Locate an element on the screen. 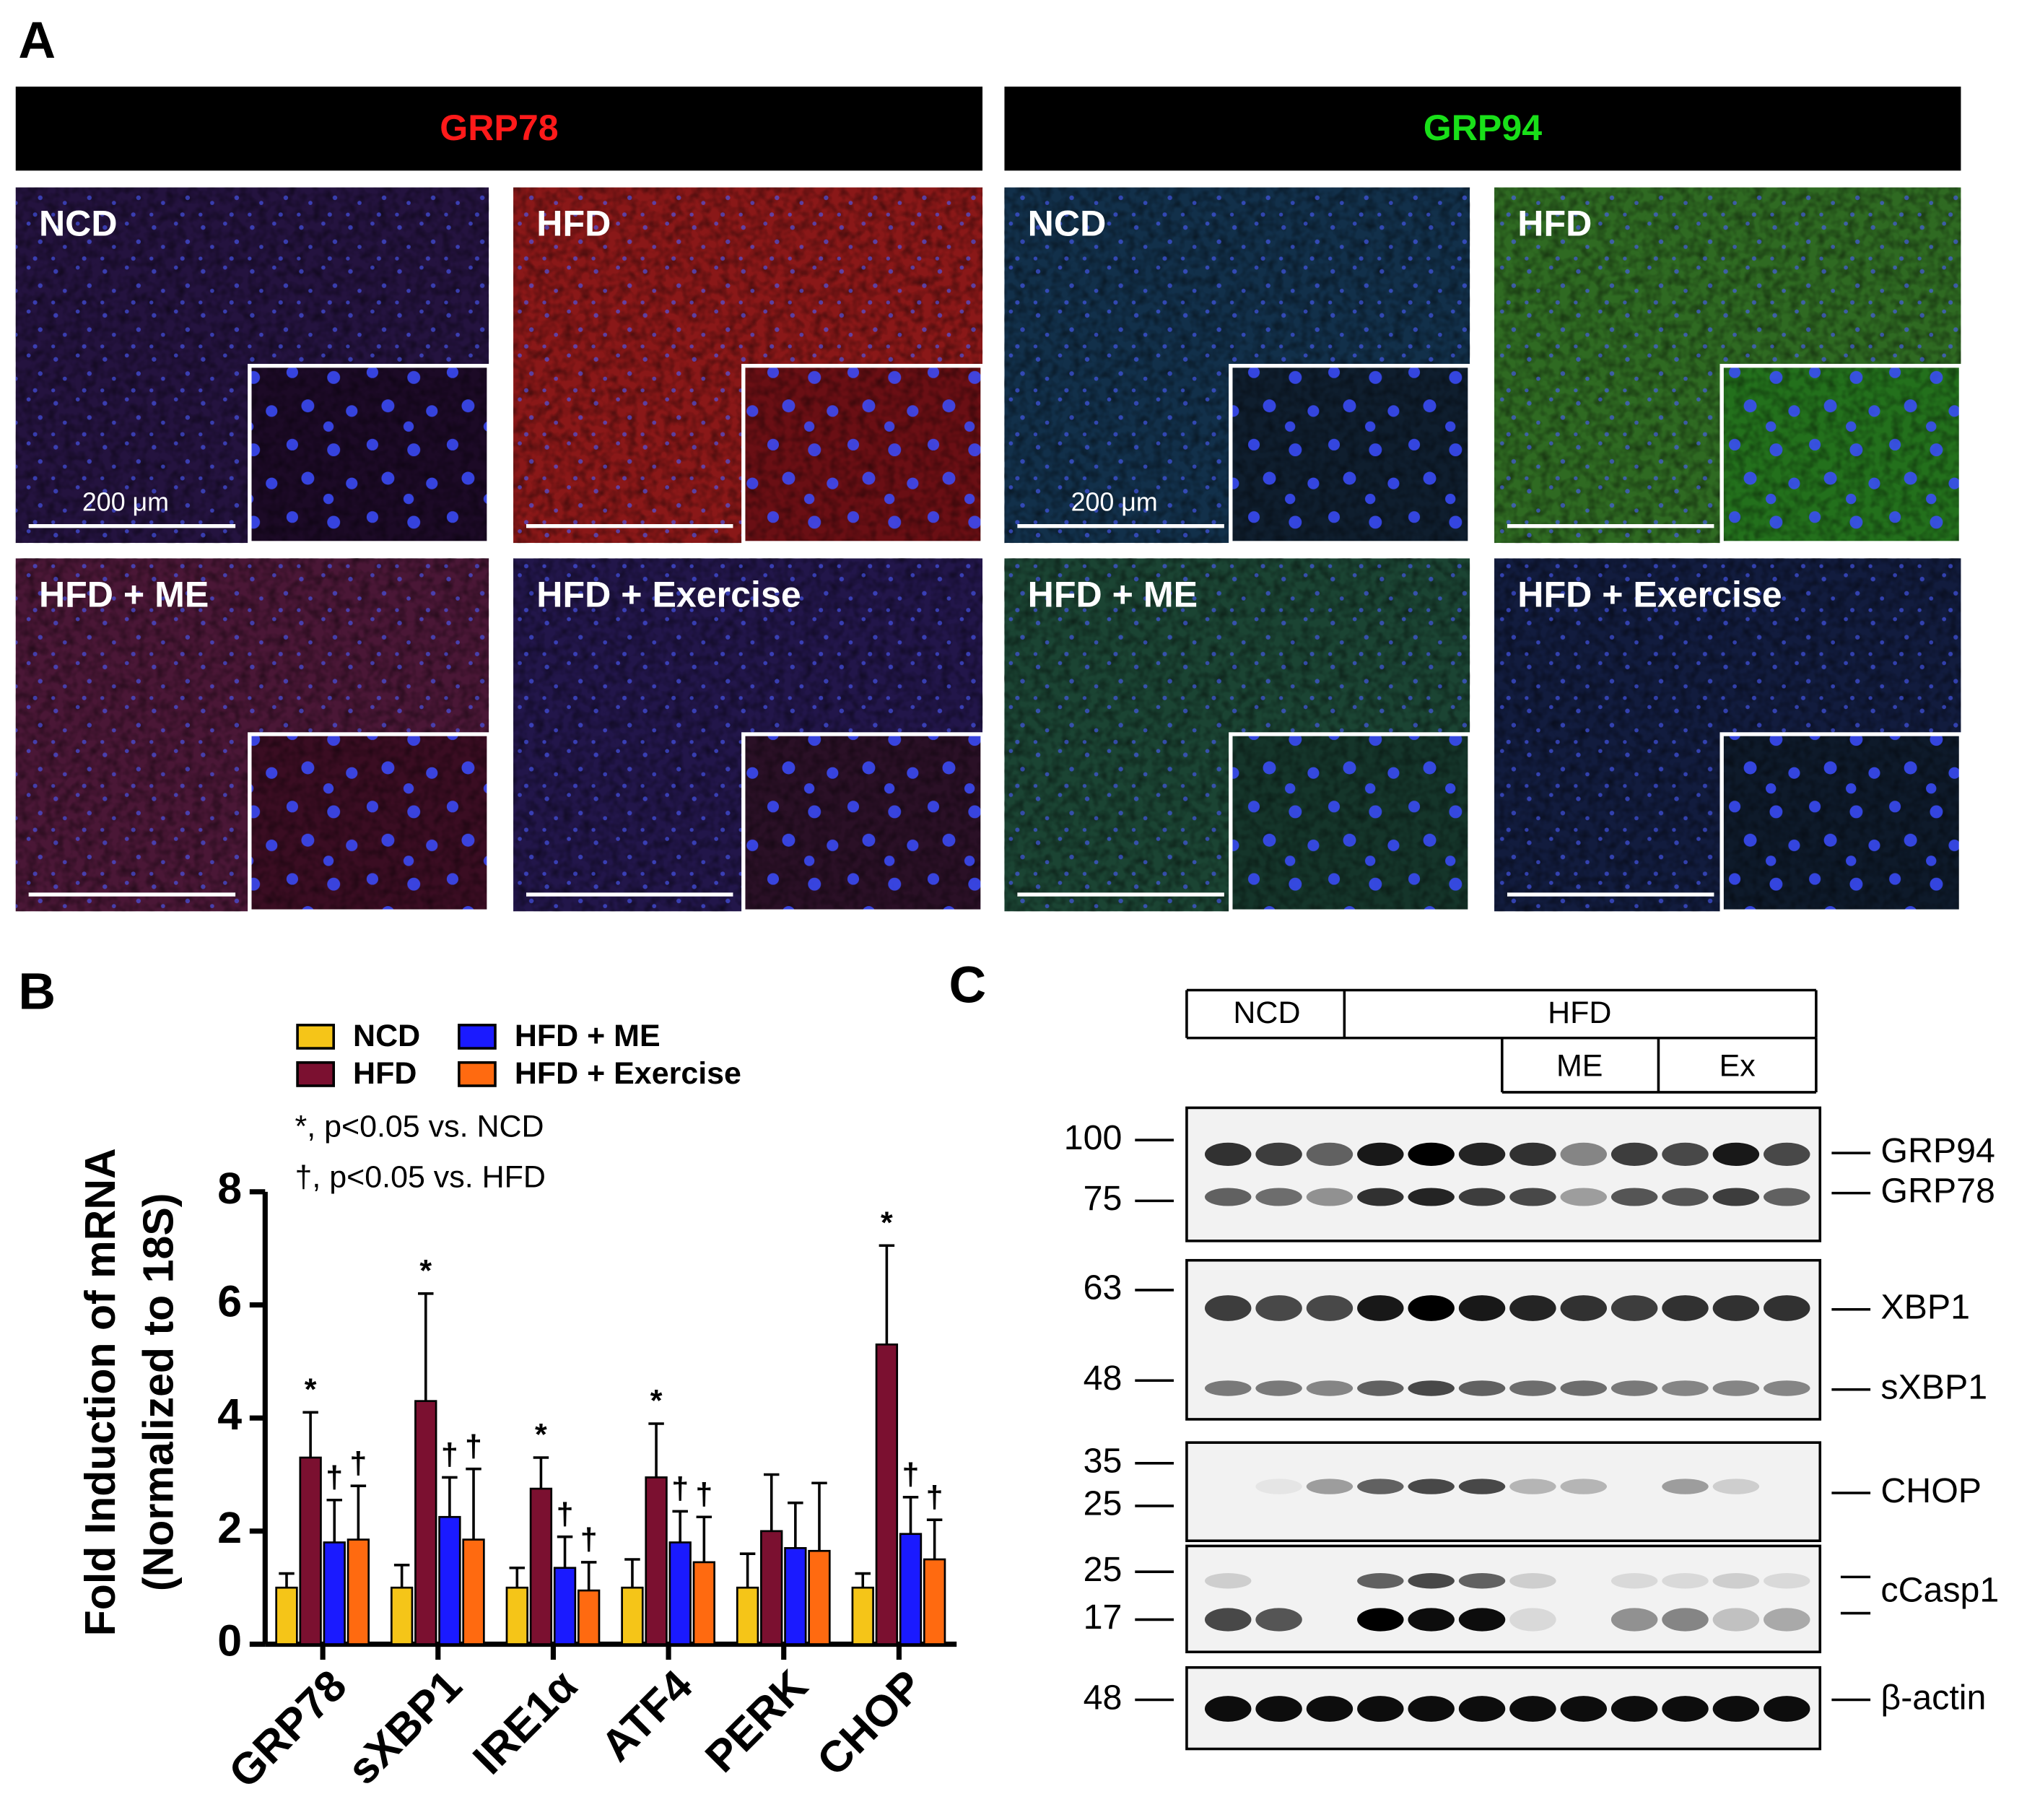 This screenshot has width=2027, height=1820. inset-border is located at coordinates (1841, 822).